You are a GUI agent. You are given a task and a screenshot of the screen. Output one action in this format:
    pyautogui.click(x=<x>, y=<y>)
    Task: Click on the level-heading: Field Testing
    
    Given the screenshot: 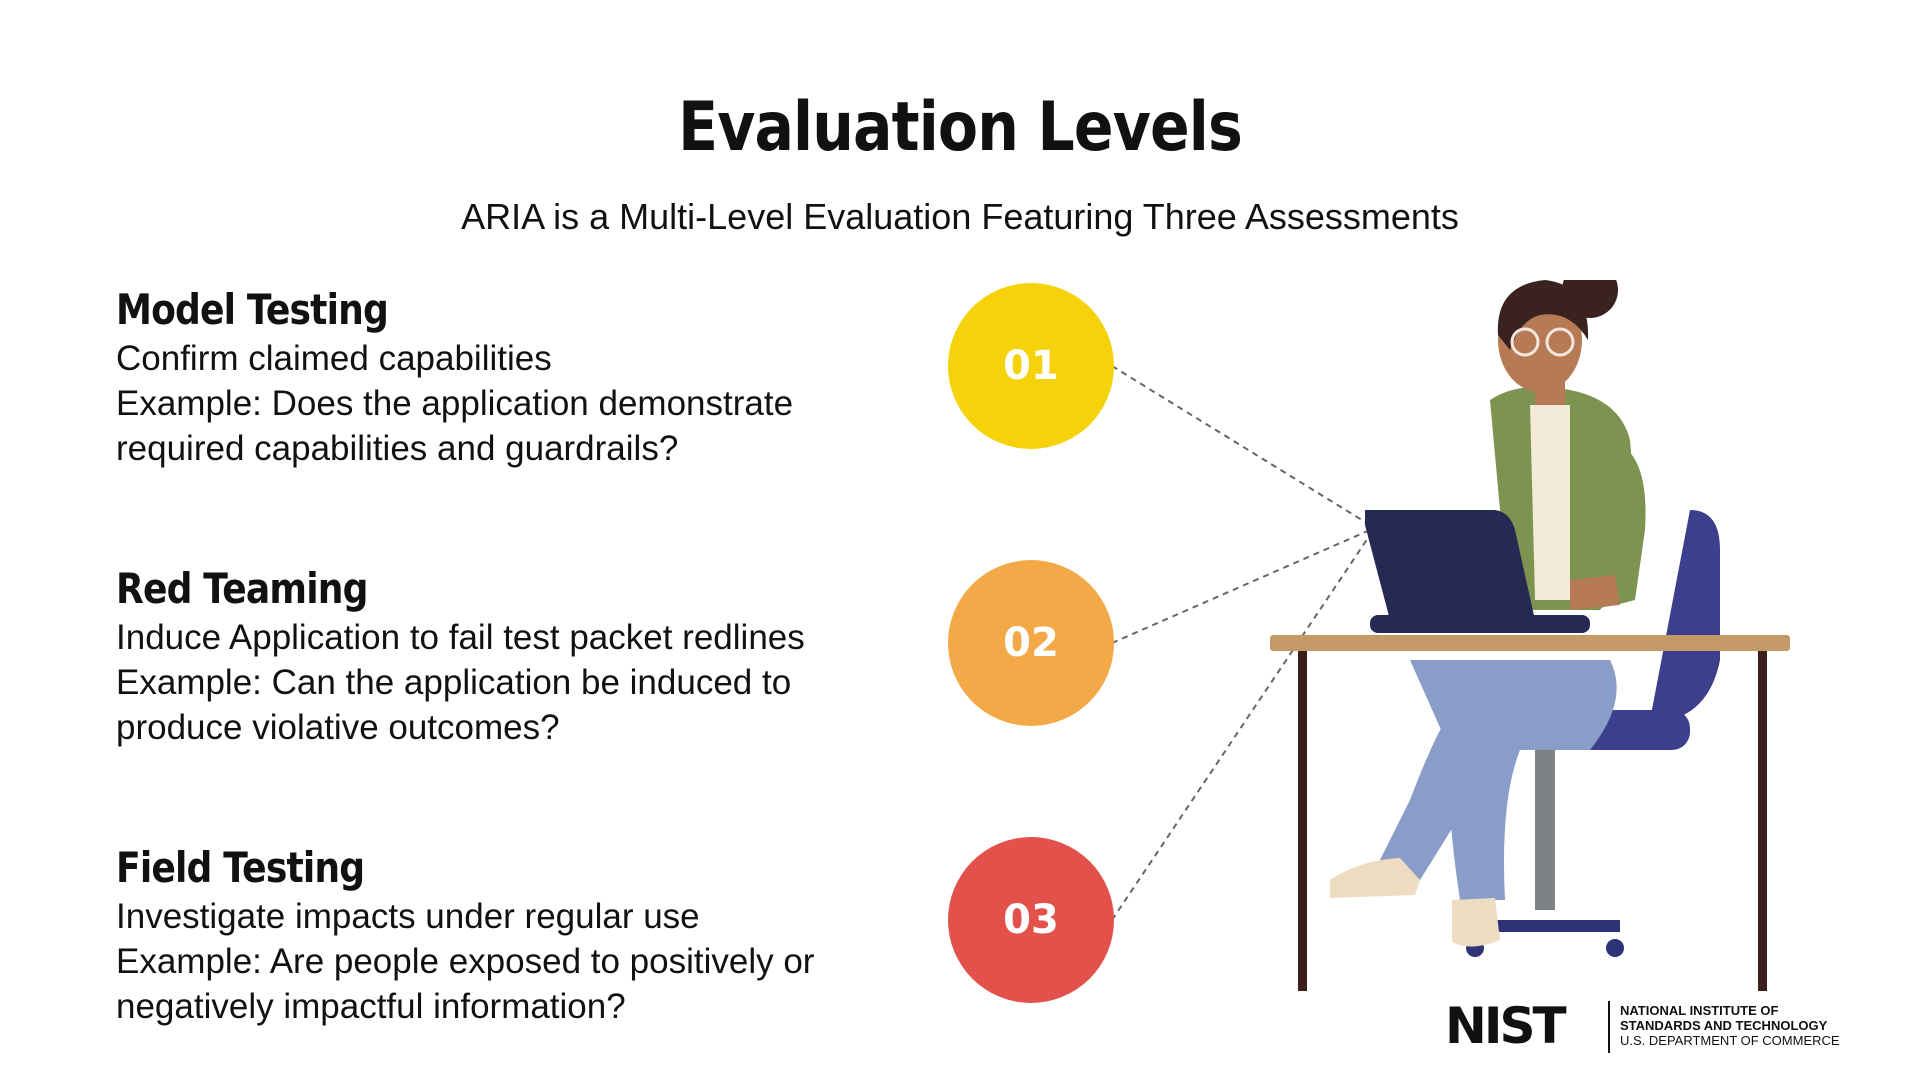 What is the action you would take?
    pyautogui.click(x=240, y=867)
    